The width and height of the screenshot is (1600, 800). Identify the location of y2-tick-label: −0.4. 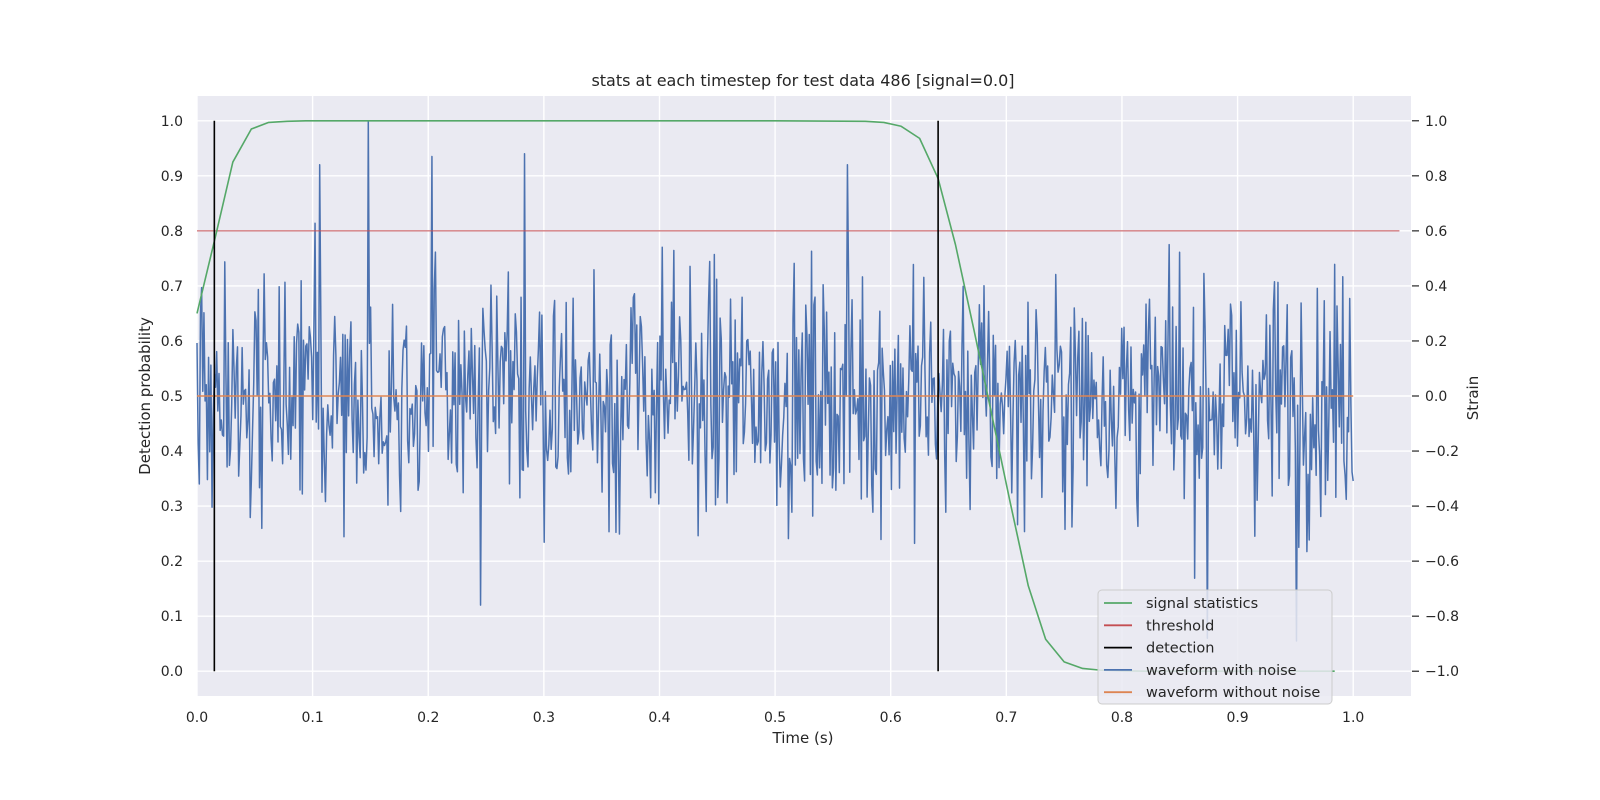
(1442, 507).